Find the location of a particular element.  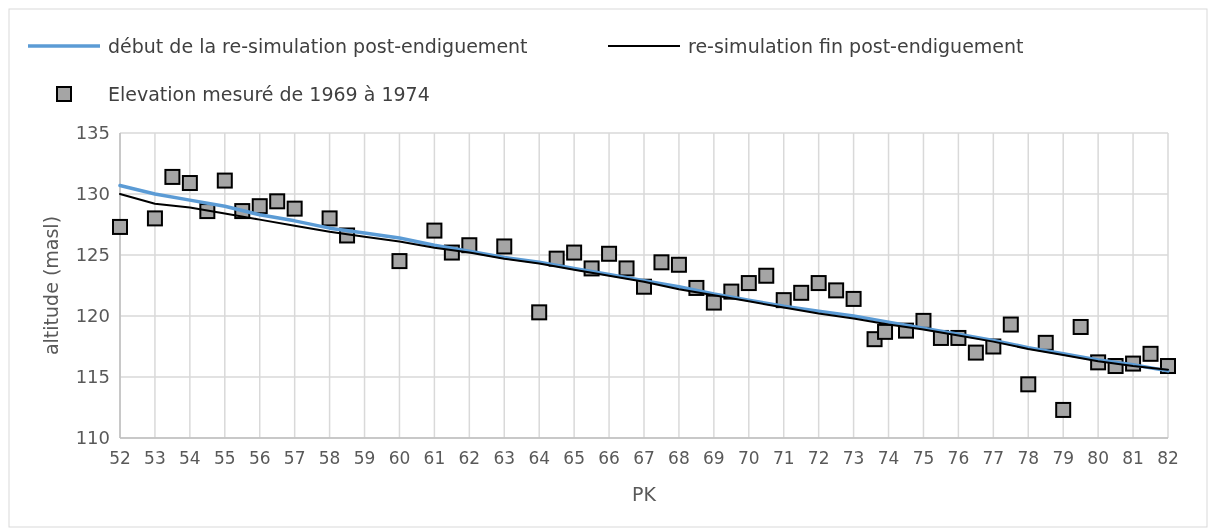

x-tick-label: 52 is located at coordinates (120, 458).